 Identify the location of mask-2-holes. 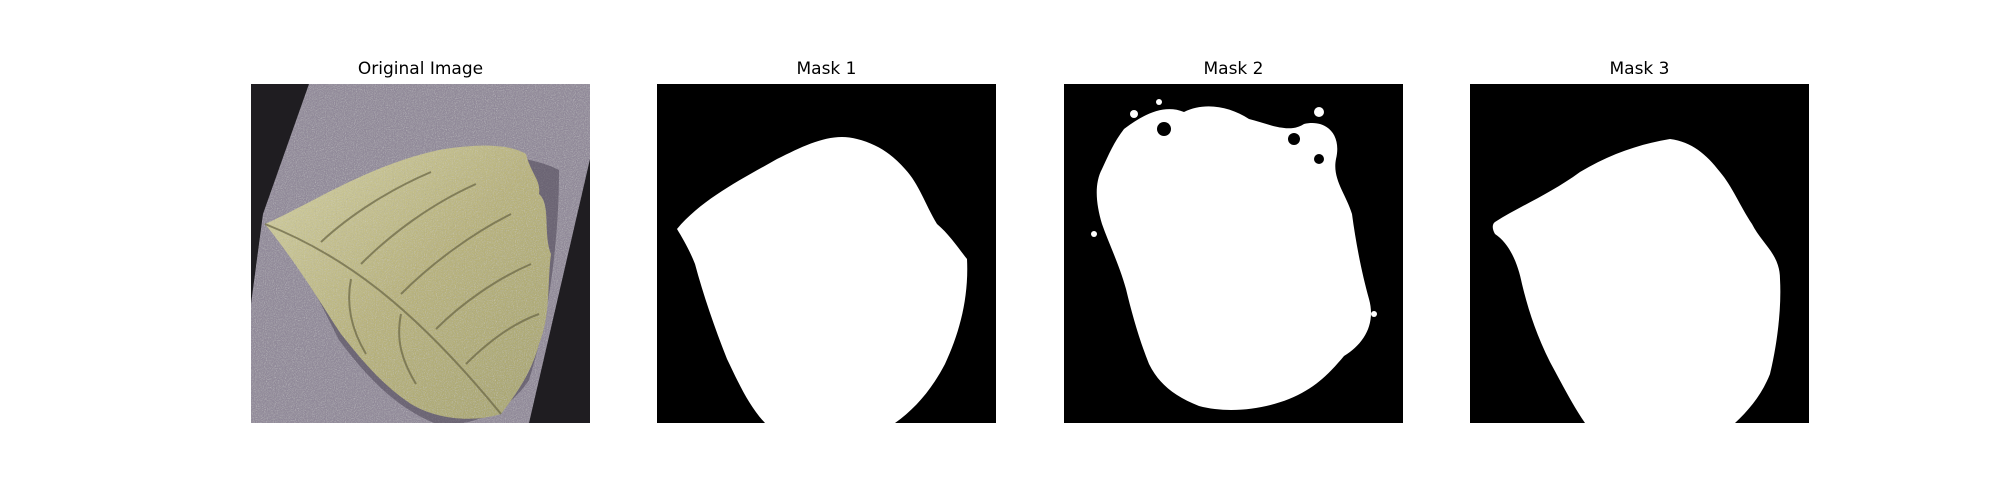
(1240, 143).